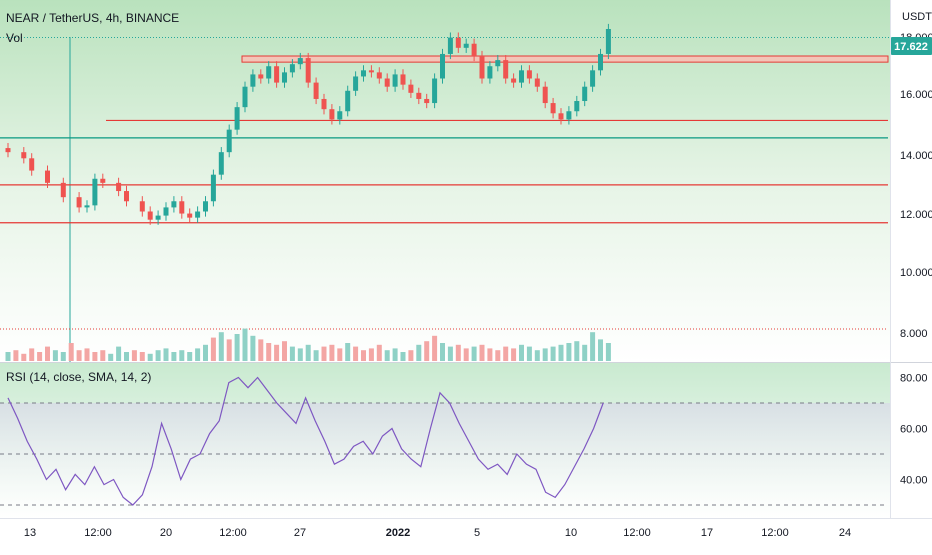  Describe the element at coordinates (916, 95) in the screenshot. I see `price-tick-label: 16.000` at that location.